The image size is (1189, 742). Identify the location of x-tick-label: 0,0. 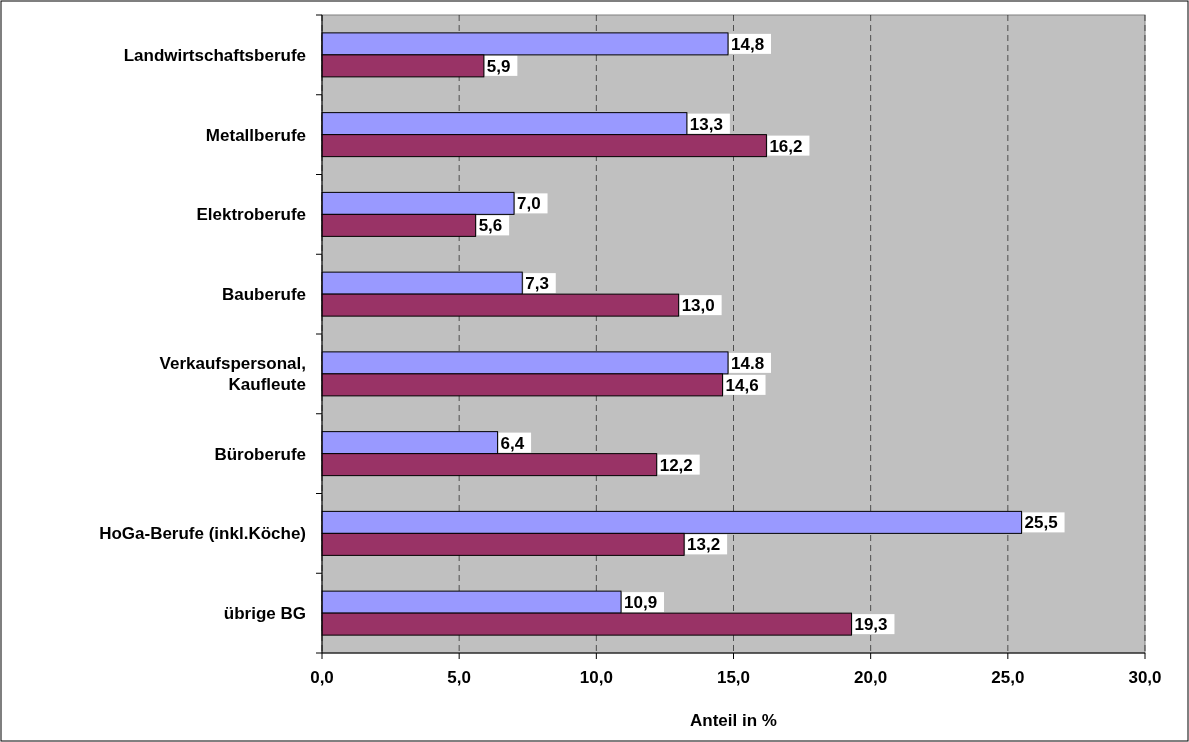
(322, 677).